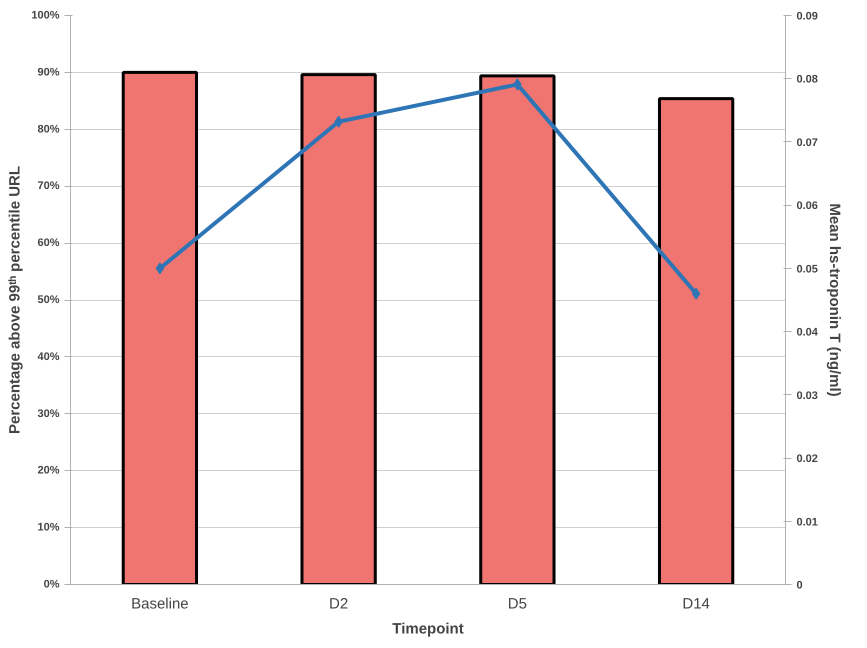 Image resolution: width=867 pixels, height=648 pixels. What do you see at coordinates (15, 300) in the screenshot?
I see `y-axis-title: Percentage above 99ᵗʰ percentile URL` at bounding box center [15, 300].